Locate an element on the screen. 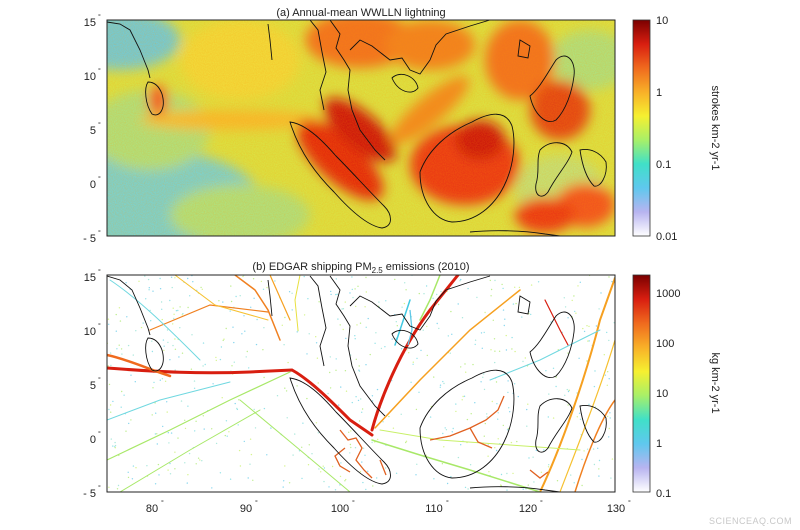 This screenshot has width=800, height=530. panel-a-deg-10: ° is located at coordinates (99, 71).